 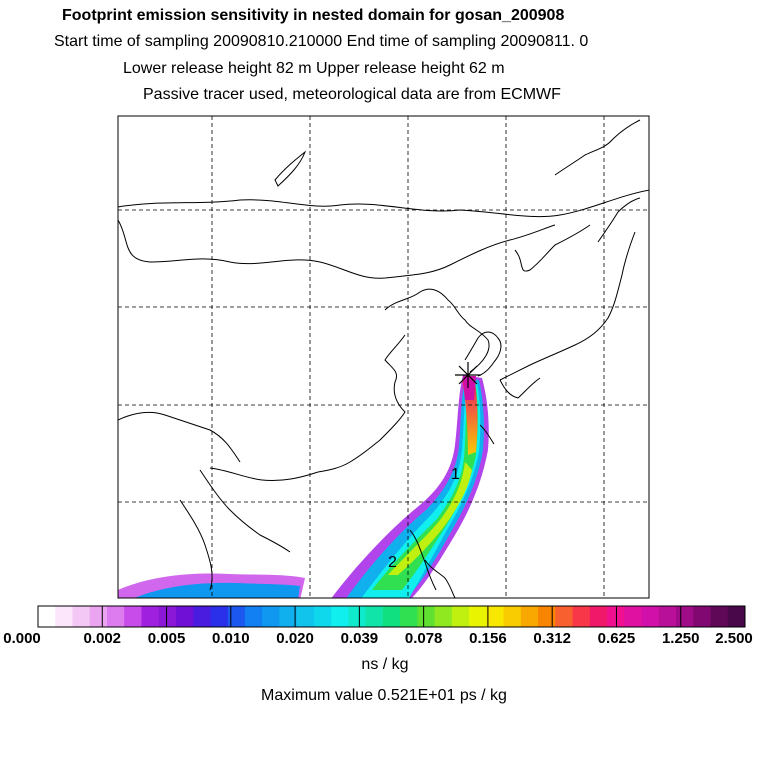 I want to click on colorbar-cells, so click(x=391, y=616).